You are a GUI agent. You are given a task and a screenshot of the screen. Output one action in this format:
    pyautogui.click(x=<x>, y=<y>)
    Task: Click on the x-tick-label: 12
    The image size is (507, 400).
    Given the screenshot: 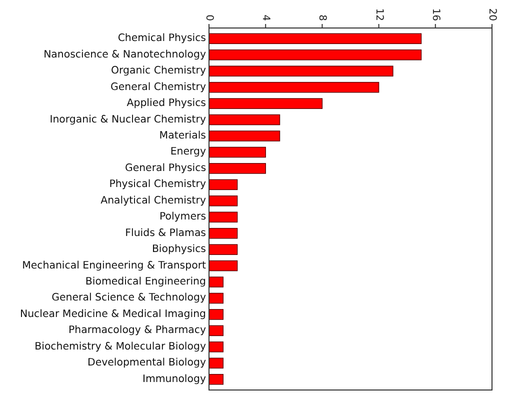 What is the action you would take?
    pyautogui.click(x=378, y=14)
    